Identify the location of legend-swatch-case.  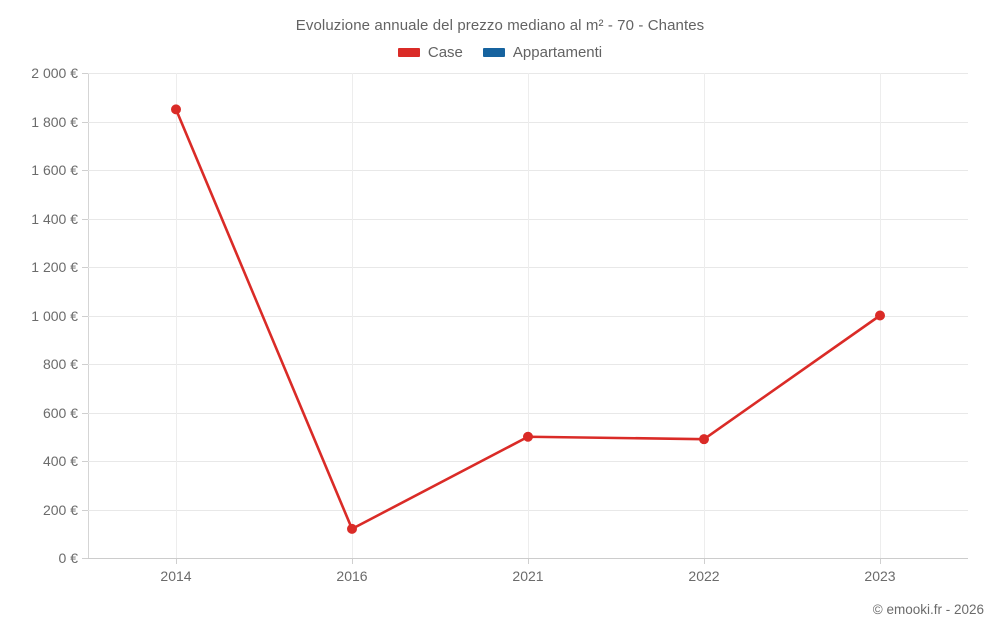
(408, 52).